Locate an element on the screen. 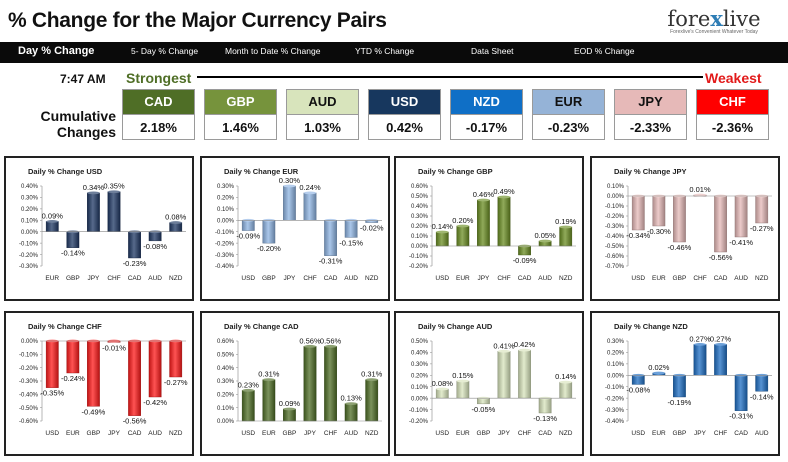  bar-gbp is located at coordinates (679, 386).